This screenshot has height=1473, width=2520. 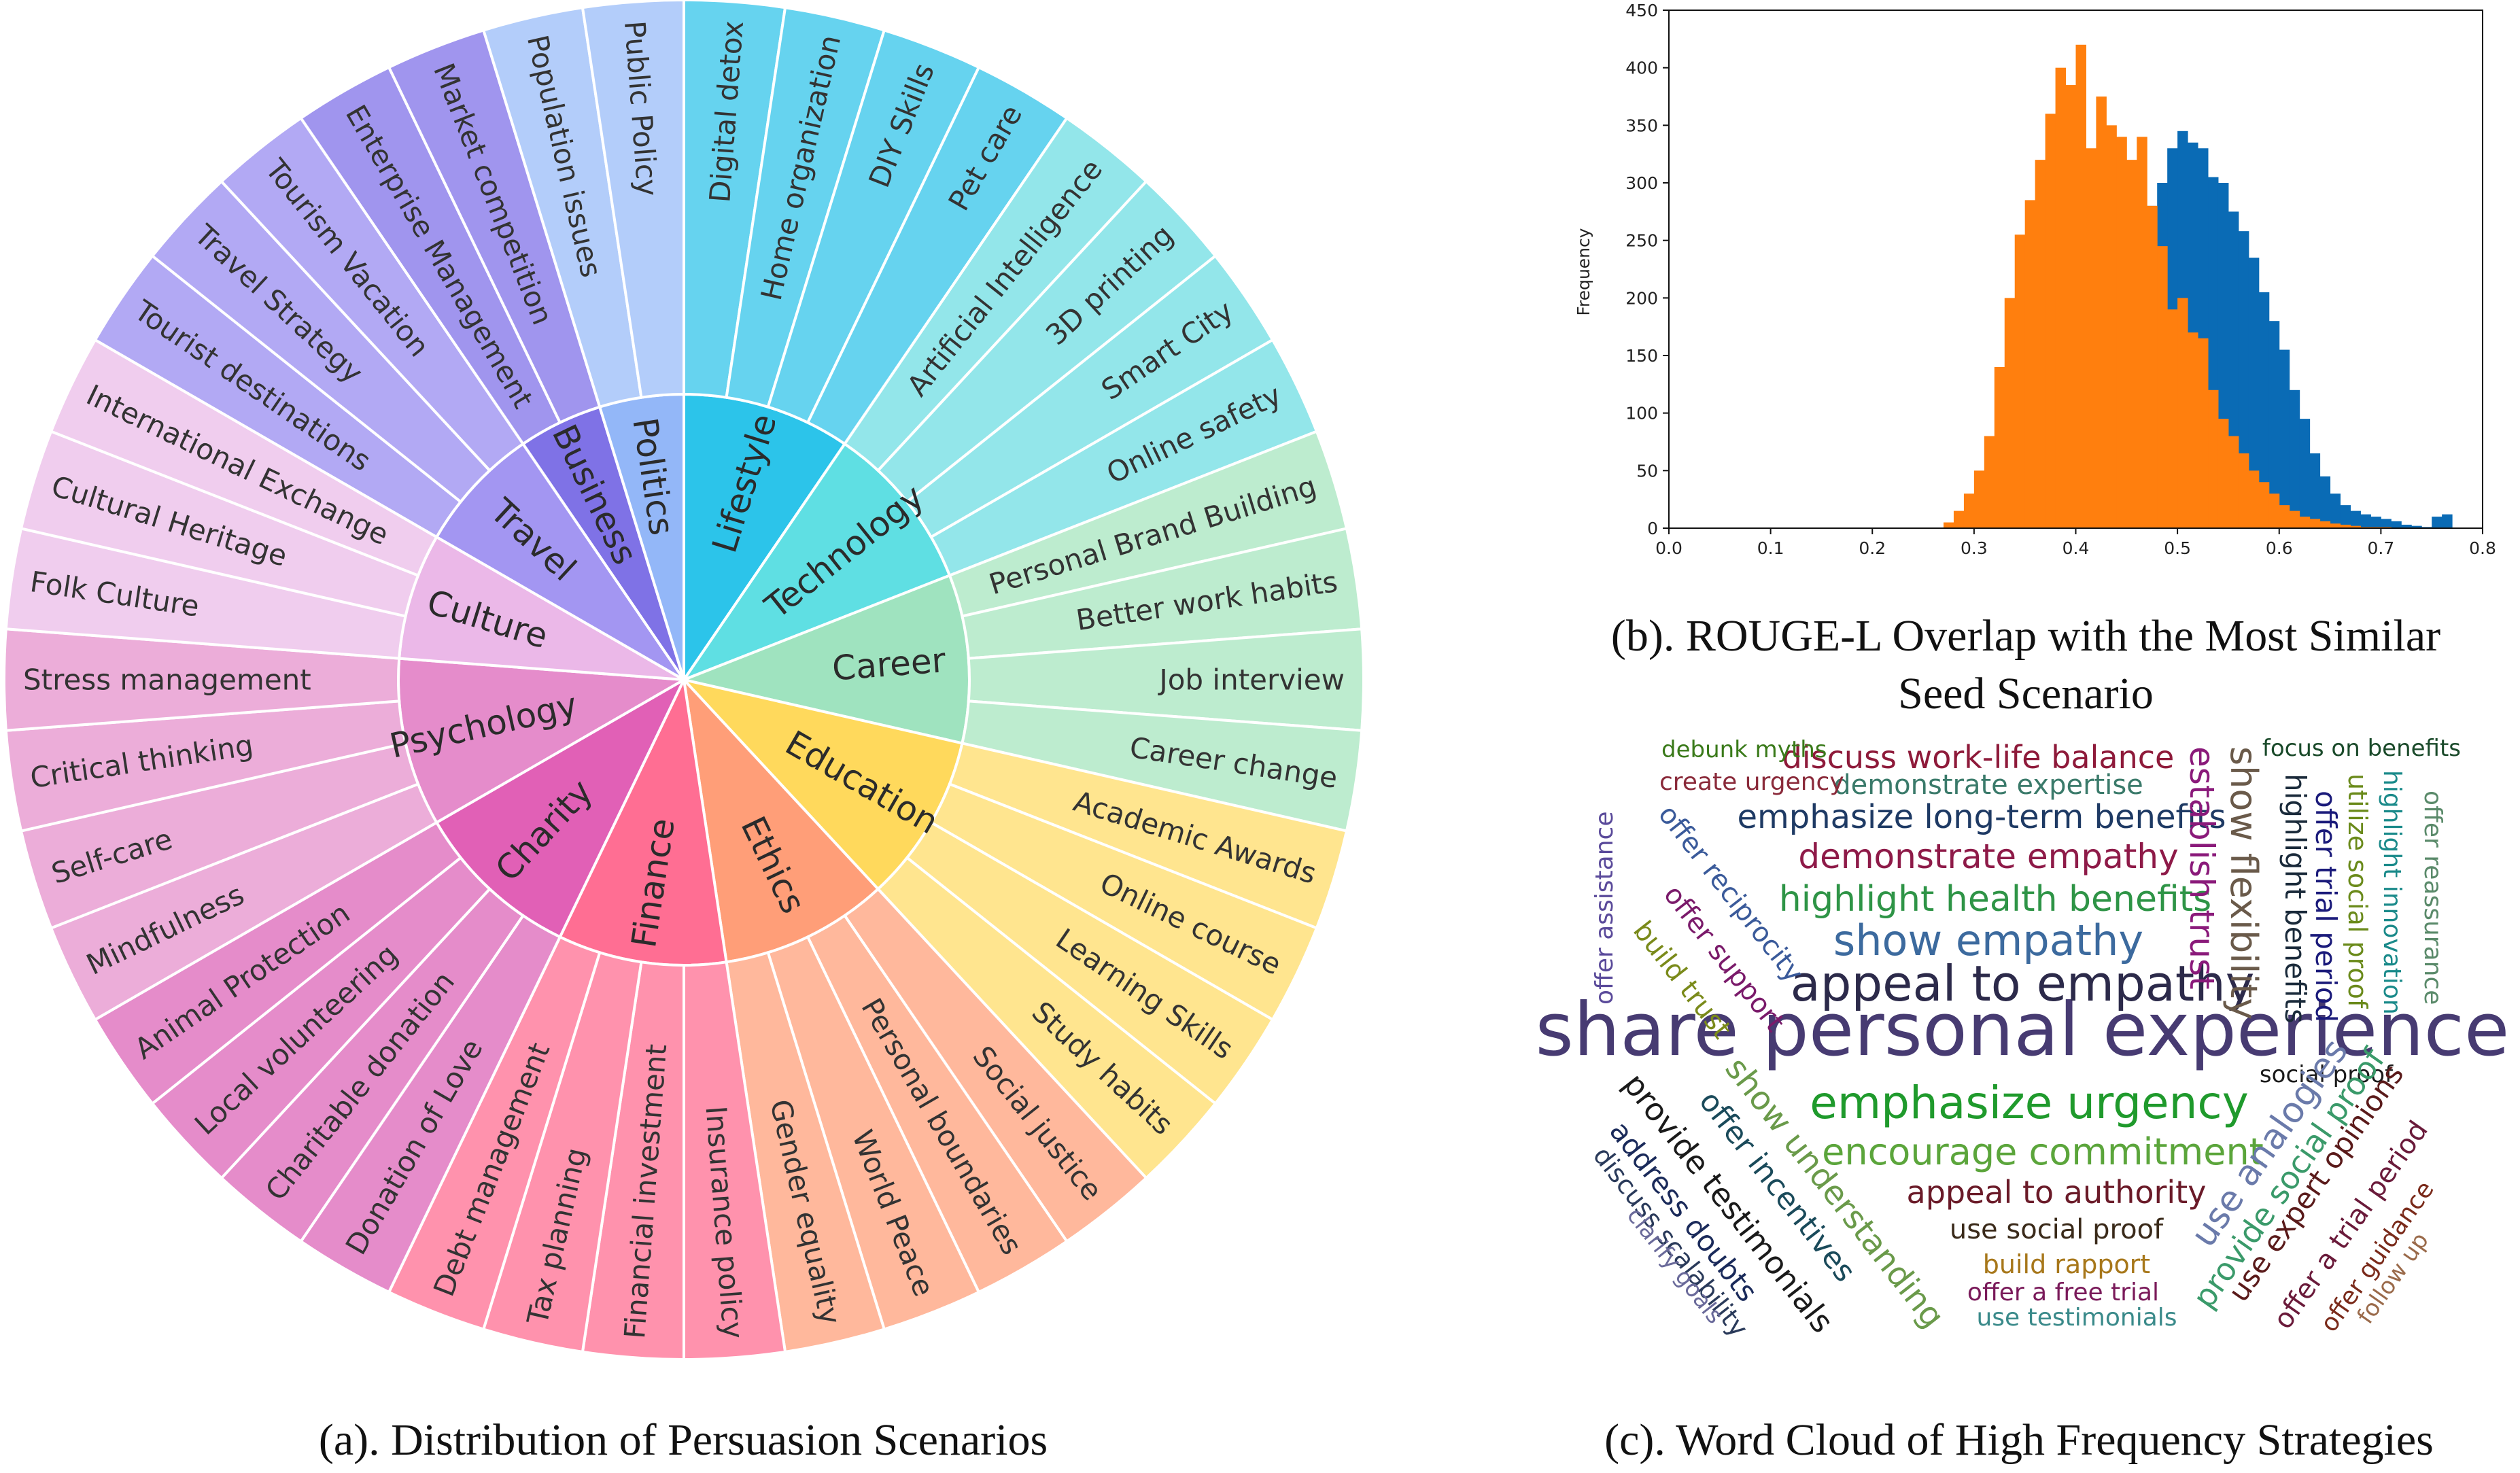 I want to click on word-highlight-health-benefits: highlight health benefits, so click(x=1995, y=899).